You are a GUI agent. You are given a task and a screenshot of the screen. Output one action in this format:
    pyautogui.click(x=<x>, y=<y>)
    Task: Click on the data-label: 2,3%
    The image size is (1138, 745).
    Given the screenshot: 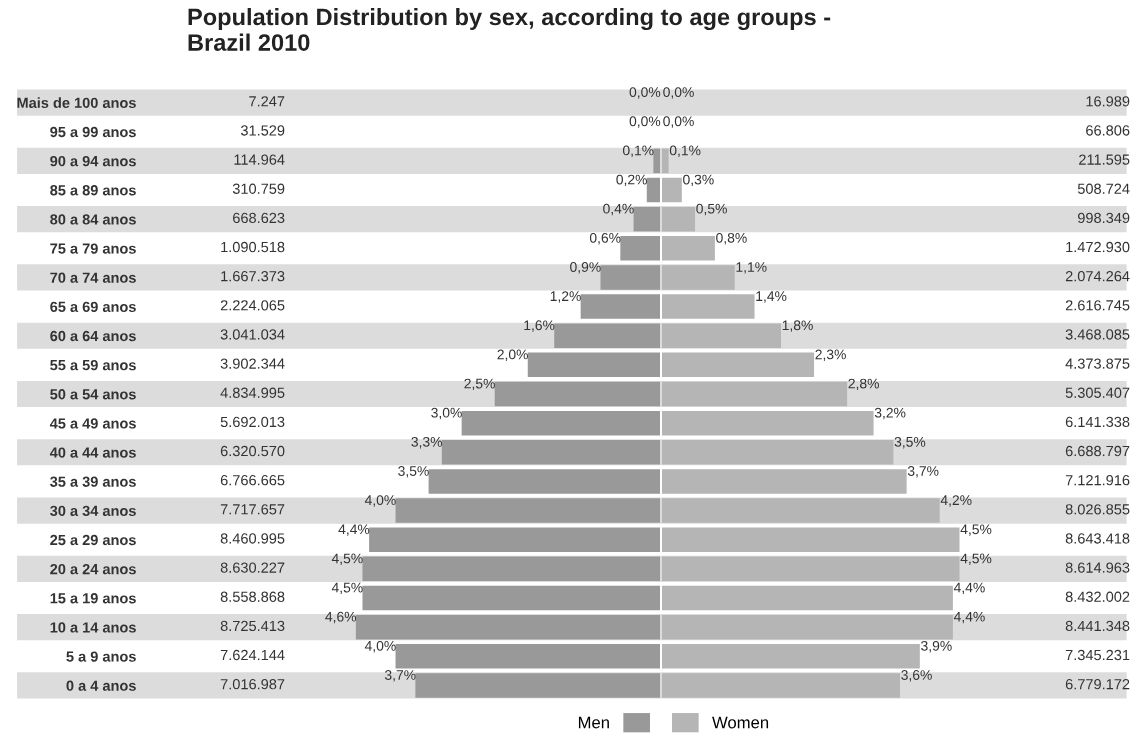 What is the action you would take?
    pyautogui.click(x=830, y=355)
    